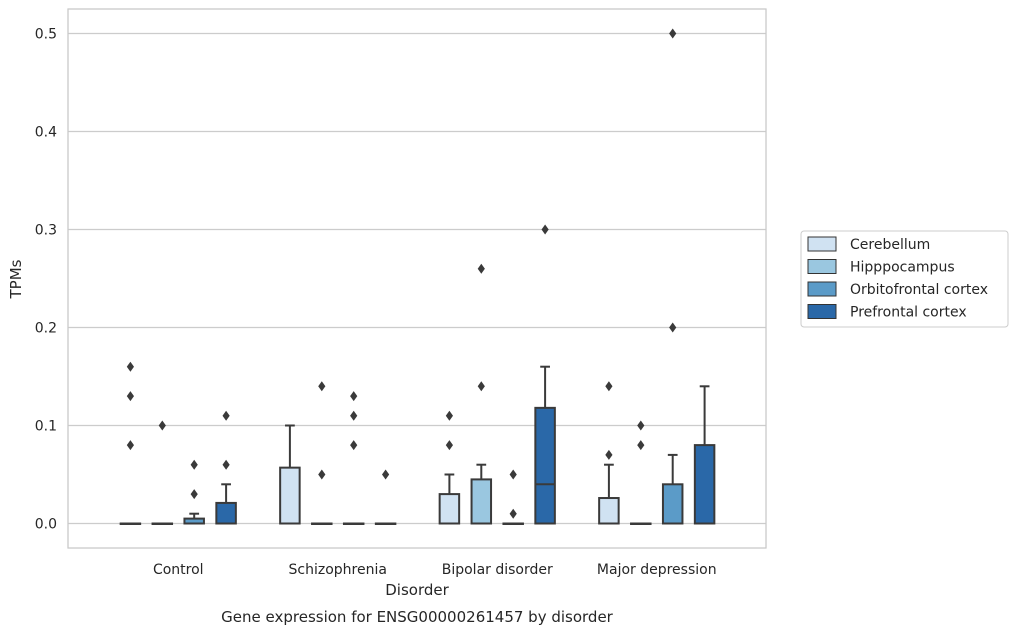 The height and width of the screenshot is (638, 1018). I want to click on x-tick-label: Control, so click(178, 570).